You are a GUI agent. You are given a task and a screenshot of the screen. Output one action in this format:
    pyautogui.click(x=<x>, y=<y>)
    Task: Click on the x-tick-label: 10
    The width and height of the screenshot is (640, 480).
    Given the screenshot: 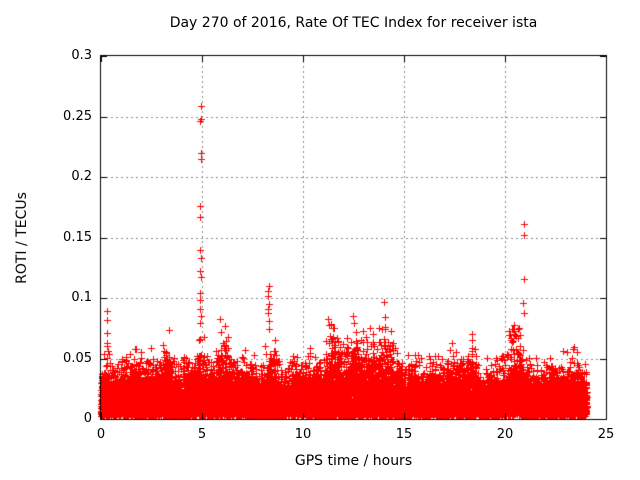 What is the action you would take?
    pyautogui.click(x=303, y=434)
    